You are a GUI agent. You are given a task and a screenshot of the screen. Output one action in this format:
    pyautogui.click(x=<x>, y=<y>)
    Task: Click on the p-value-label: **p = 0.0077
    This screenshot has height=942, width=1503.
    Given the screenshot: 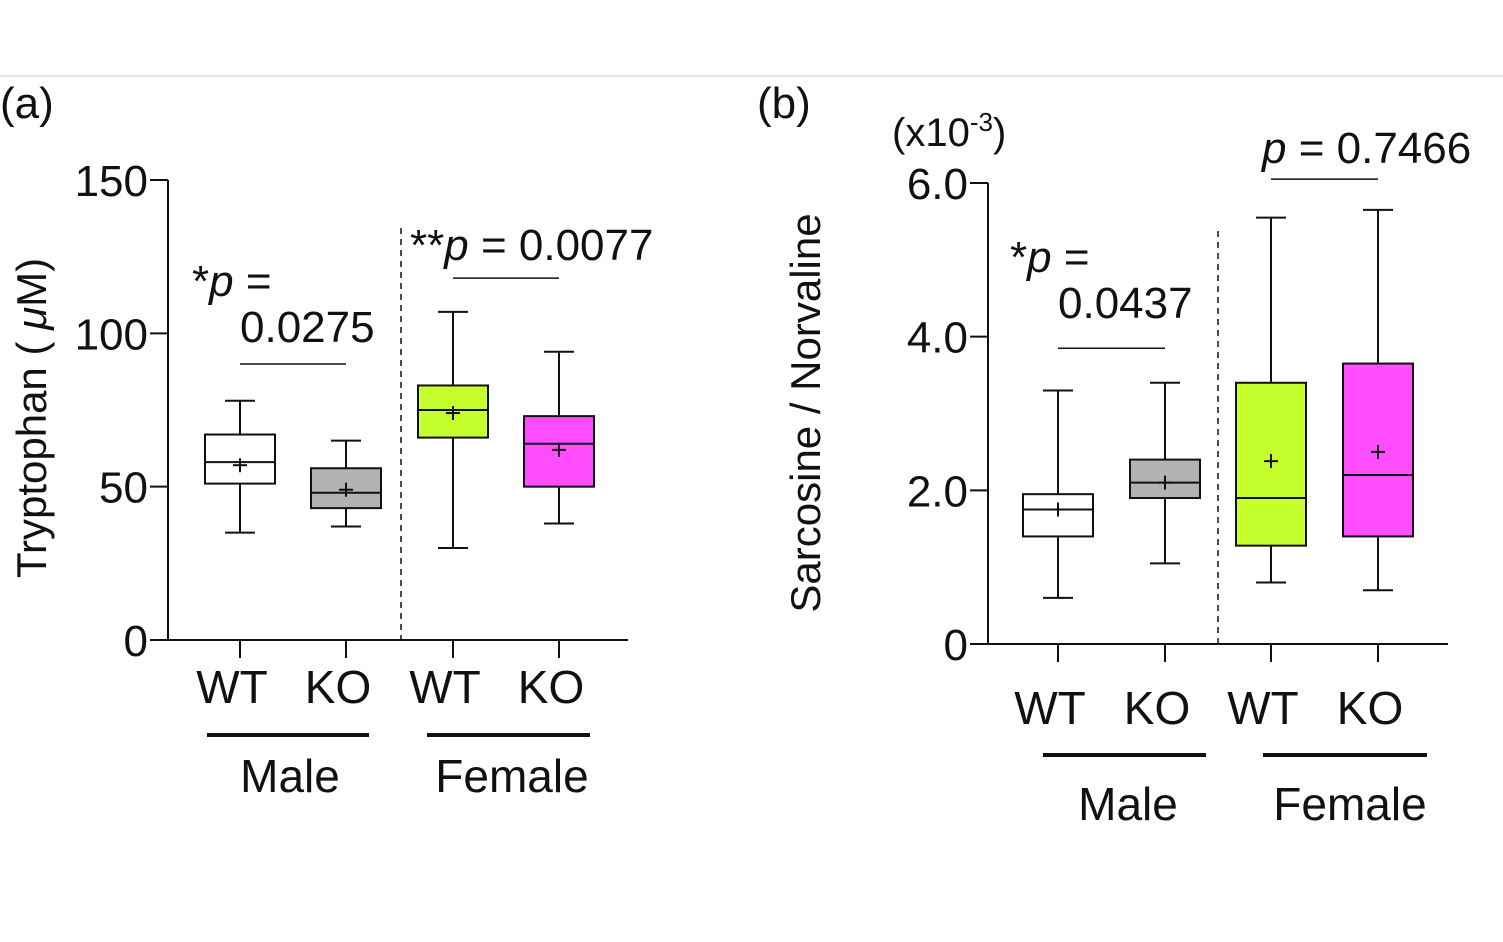 What is the action you would take?
    pyautogui.click(x=531, y=245)
    